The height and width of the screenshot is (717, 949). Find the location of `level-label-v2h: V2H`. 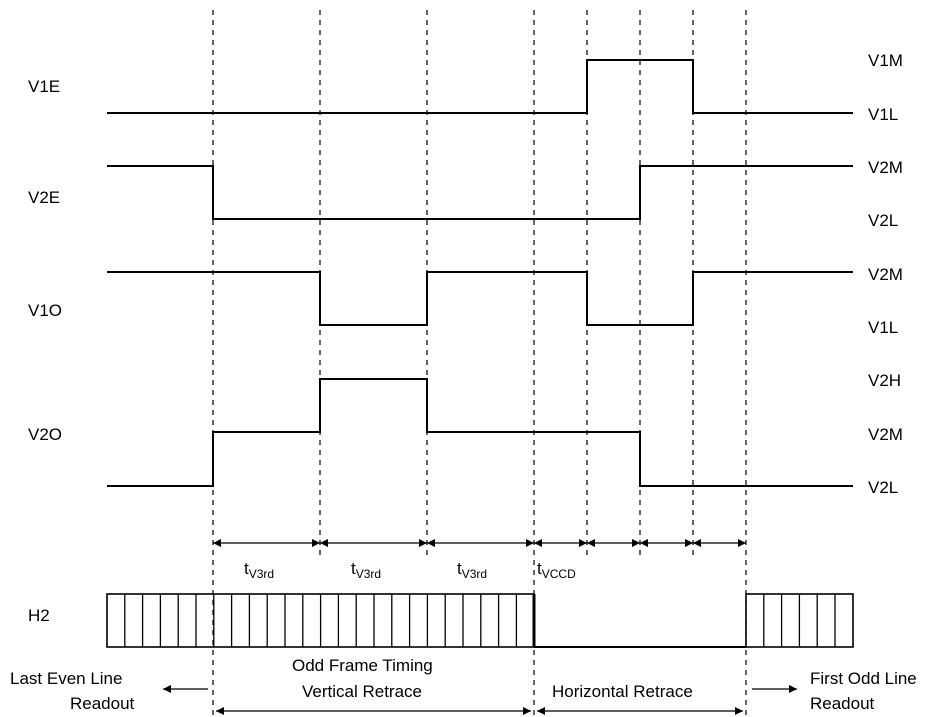

level-label-v2h: V2H is located at coordinates (884, 380).